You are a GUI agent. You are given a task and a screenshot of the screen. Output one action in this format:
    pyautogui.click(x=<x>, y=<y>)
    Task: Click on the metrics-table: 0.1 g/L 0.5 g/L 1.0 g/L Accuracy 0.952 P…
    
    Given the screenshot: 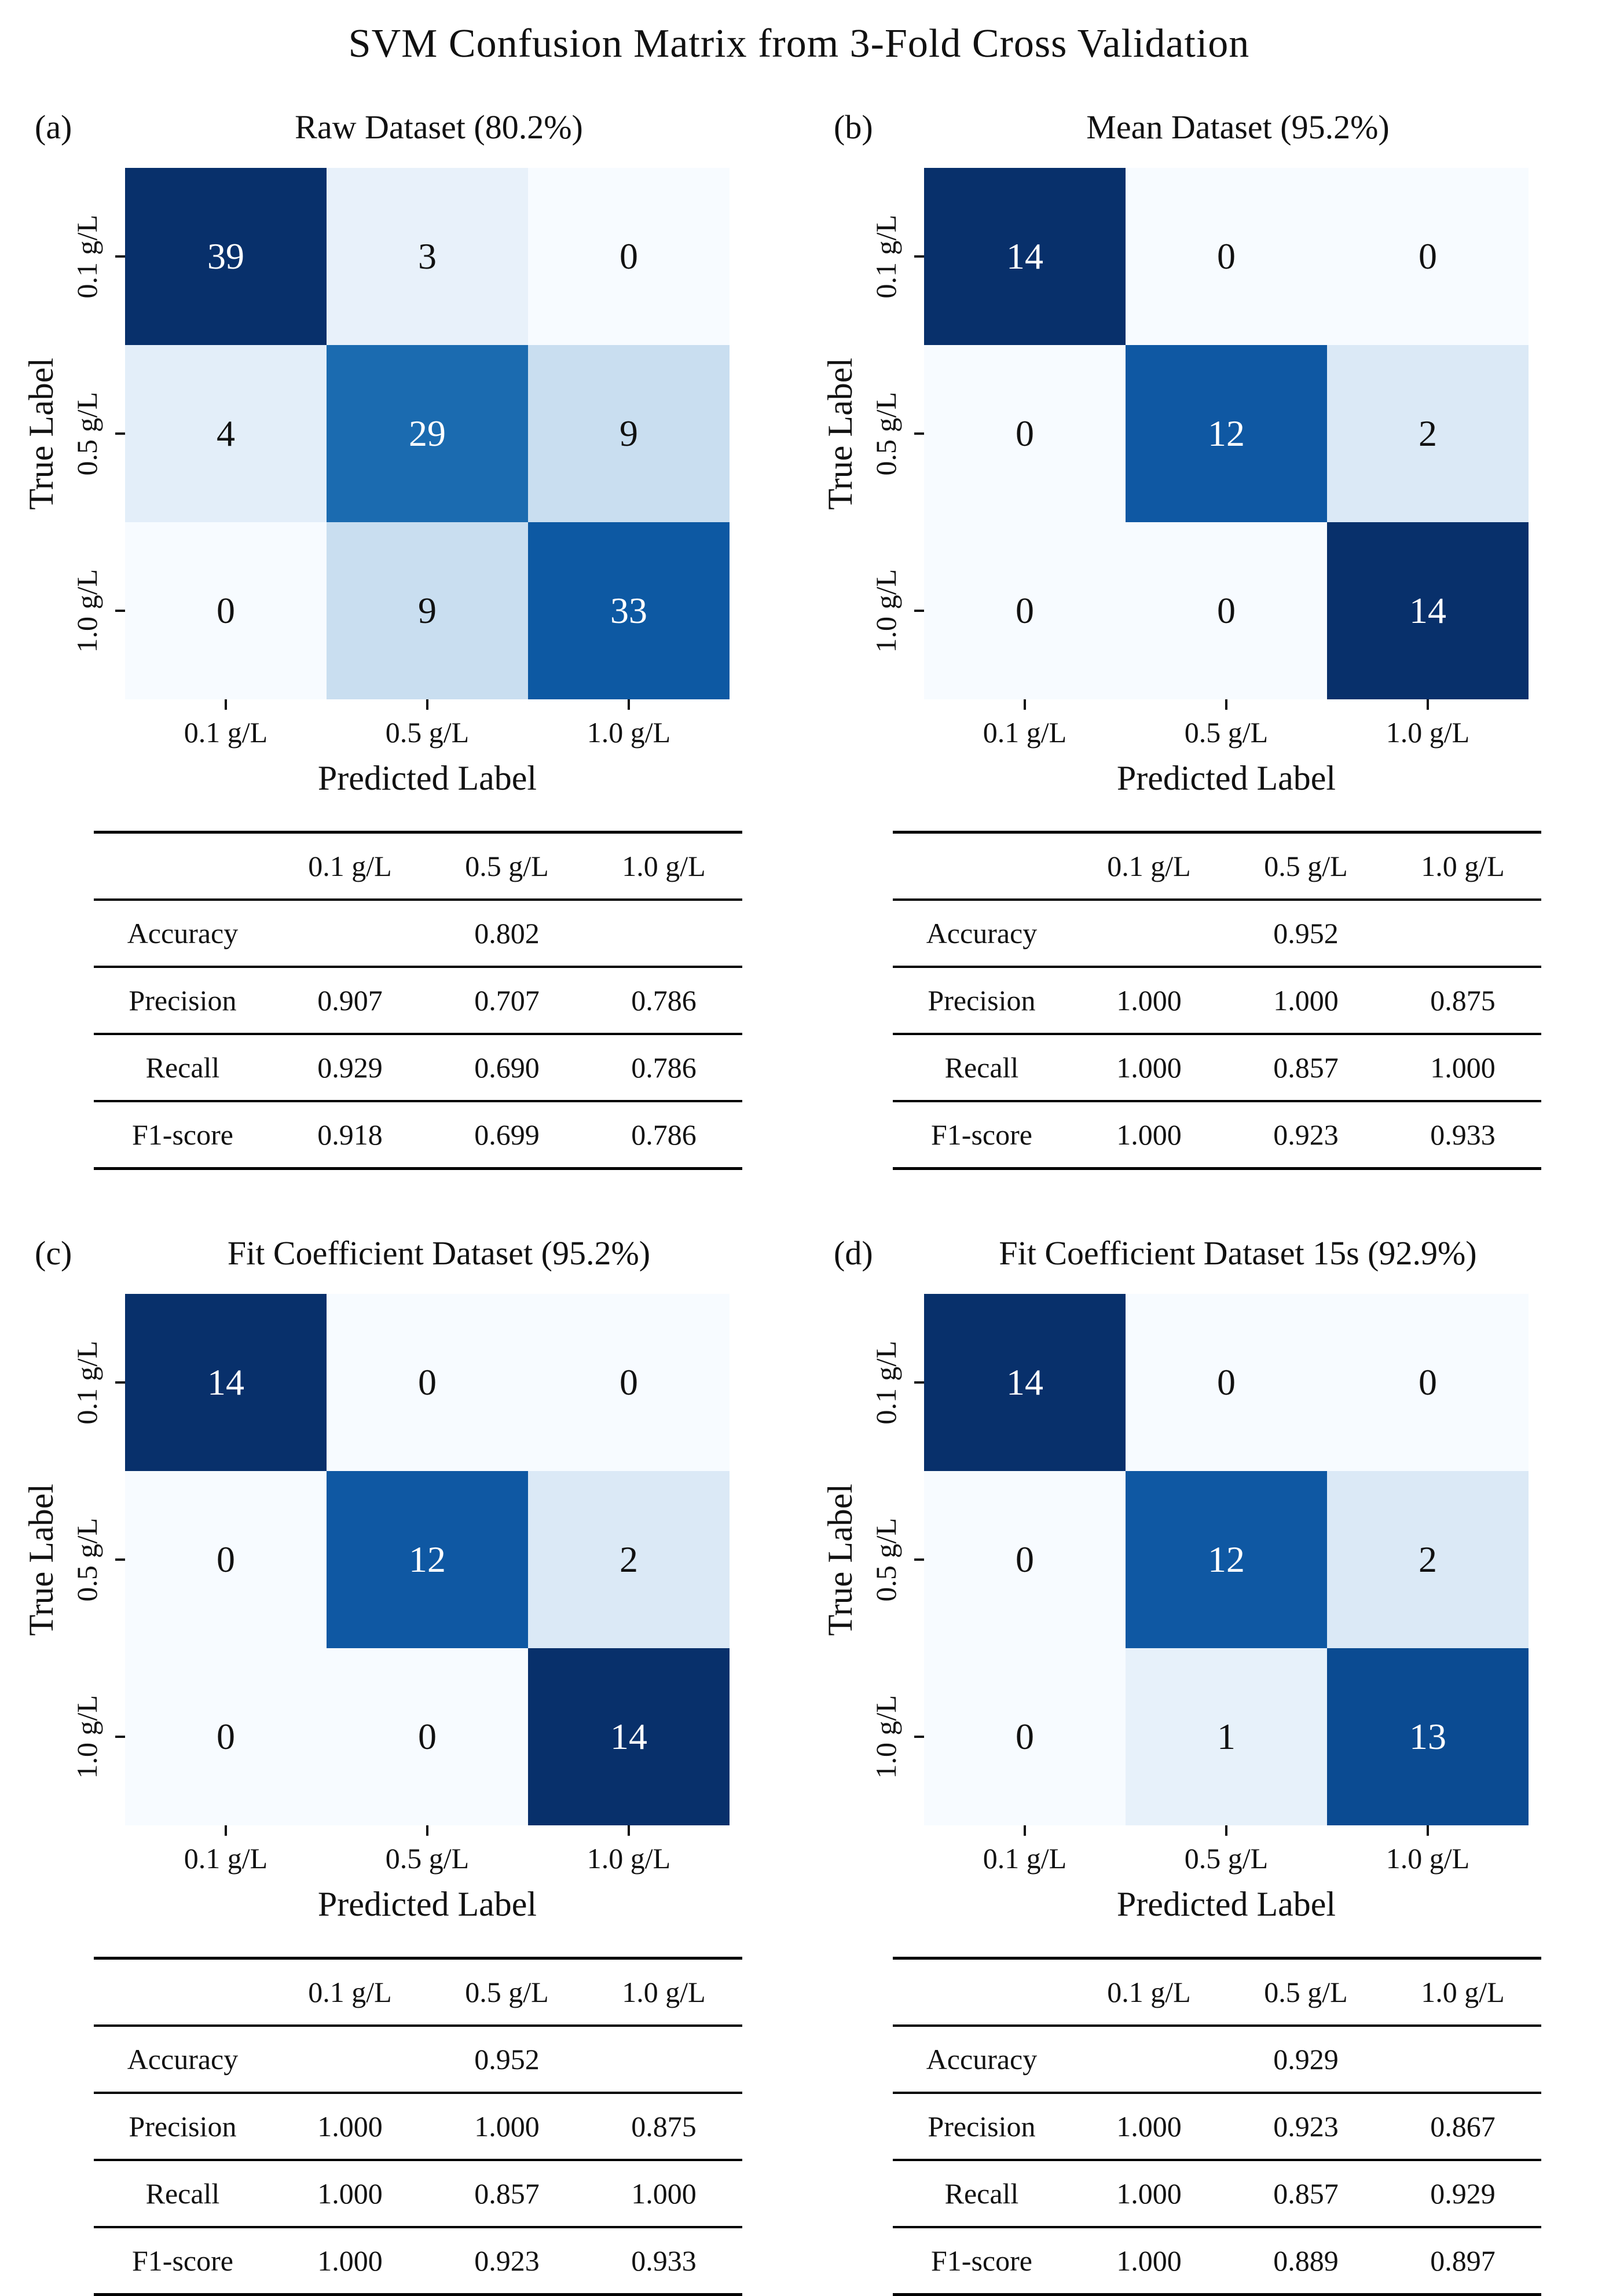 What is the action you would take?
    pyautogui.click(x=418, y=2126)
    